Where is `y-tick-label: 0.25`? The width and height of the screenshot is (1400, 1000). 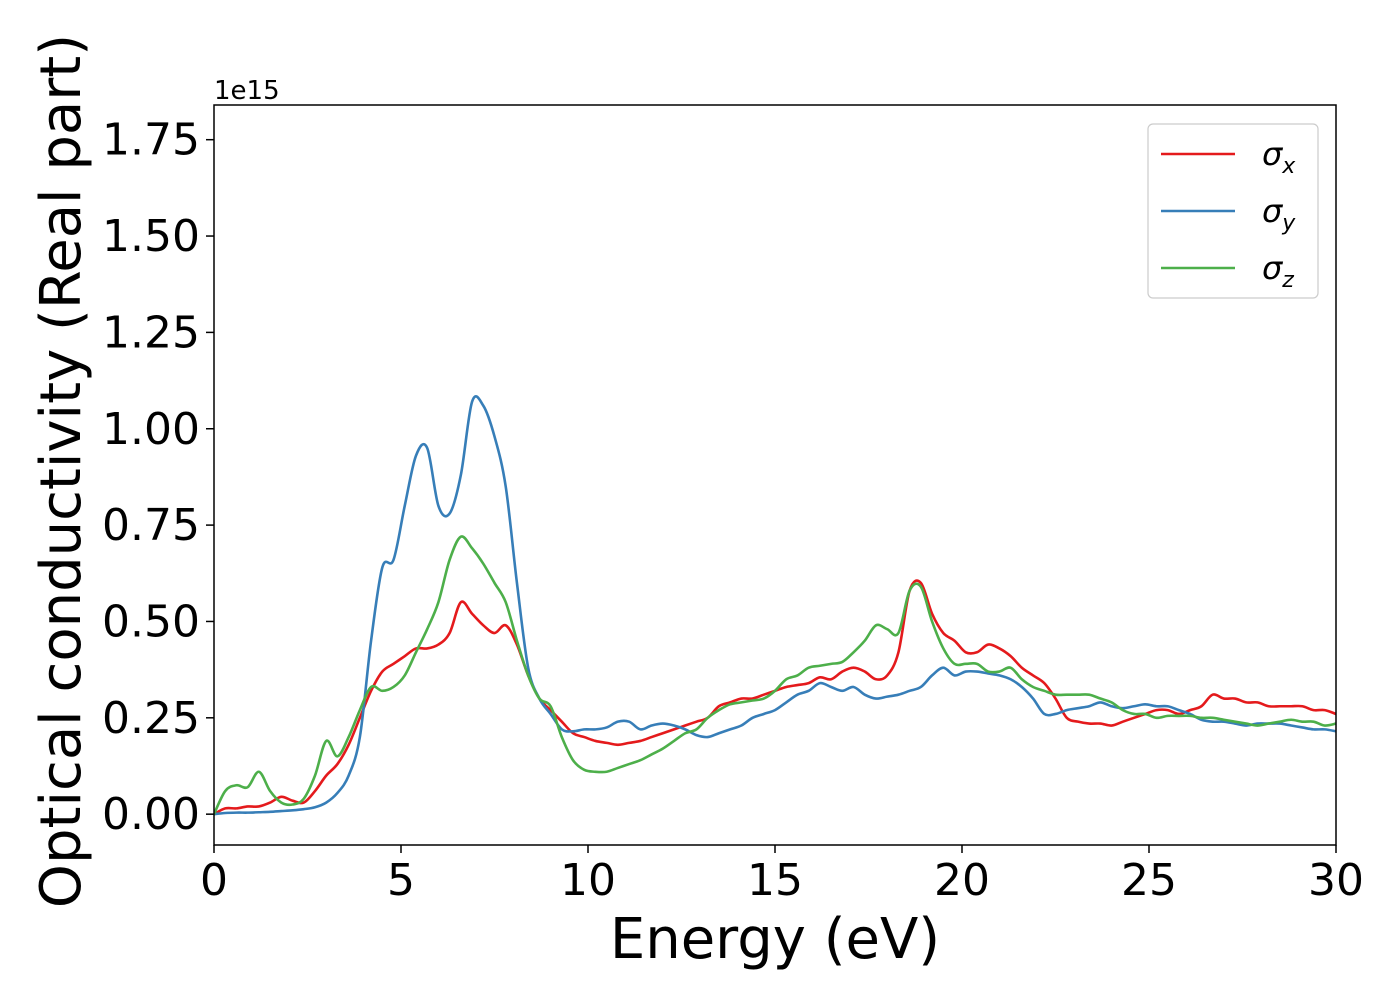 y-tick-label: 0.25 is located at coordinates (151, 718).